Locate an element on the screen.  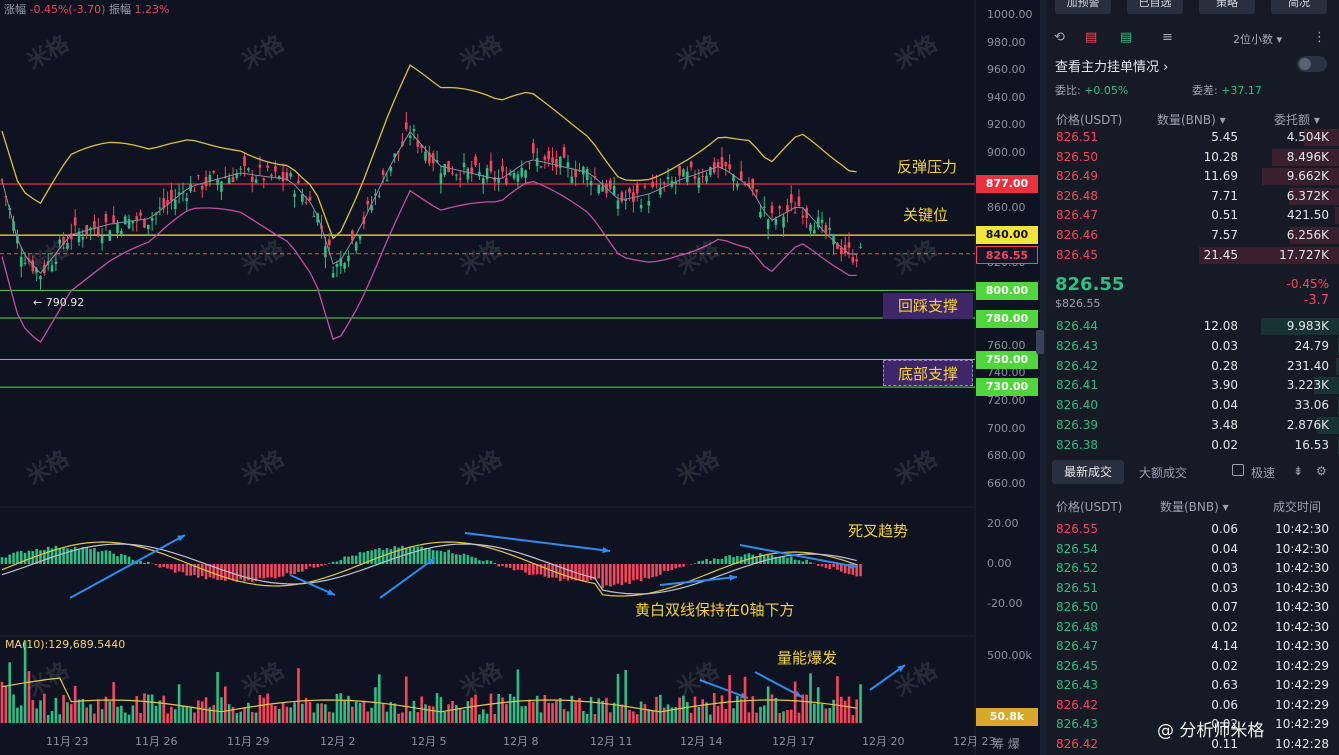
chip-burst-tabs: 筹 爆 is located at coordinates (1006, 744).